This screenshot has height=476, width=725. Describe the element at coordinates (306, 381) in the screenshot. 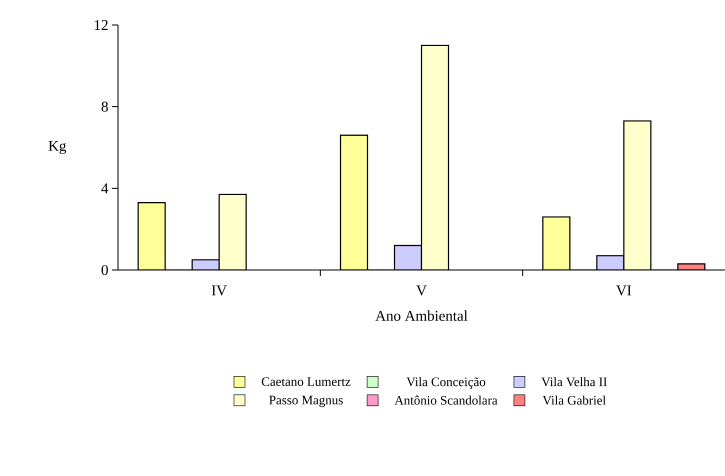

I see `legend-label: Caetano Lumertz` at that location.